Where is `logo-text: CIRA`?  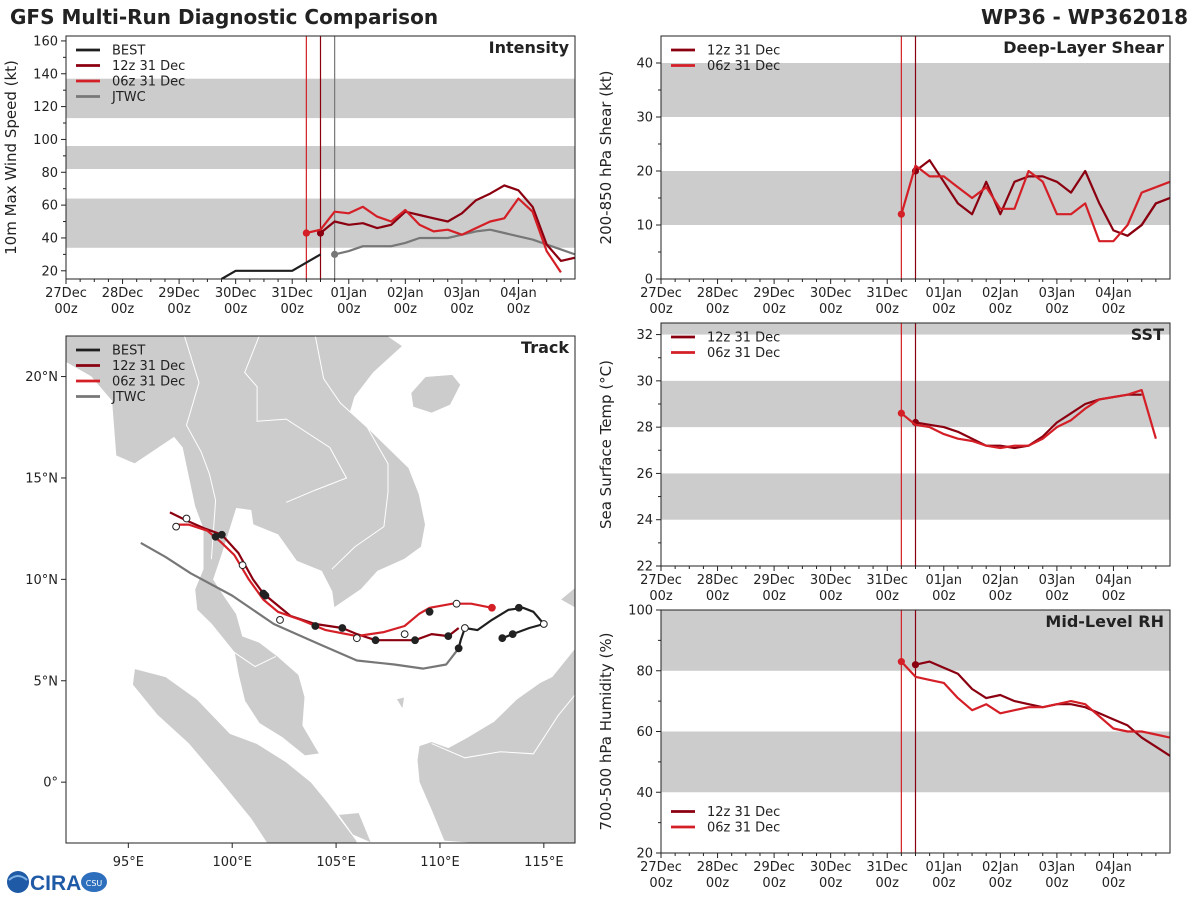 logo-text: CIRA is located at coordinates (55, 883).